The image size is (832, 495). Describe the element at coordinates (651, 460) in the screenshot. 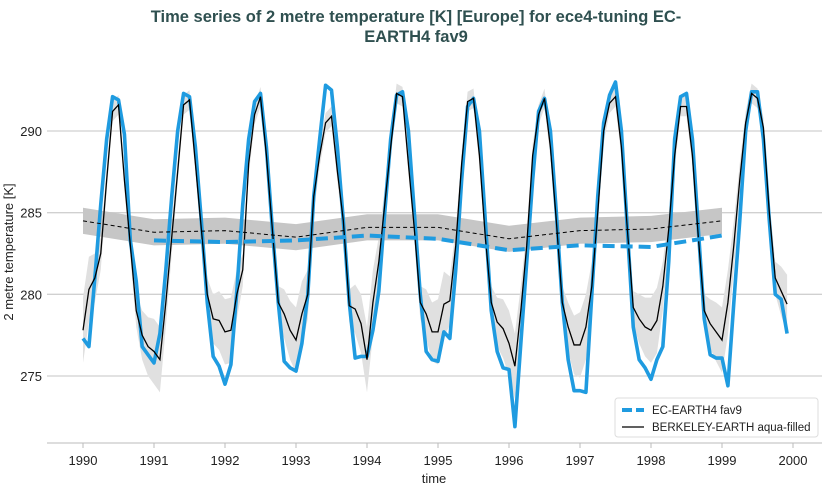

I see `x-tick-label: 1998` at that location.